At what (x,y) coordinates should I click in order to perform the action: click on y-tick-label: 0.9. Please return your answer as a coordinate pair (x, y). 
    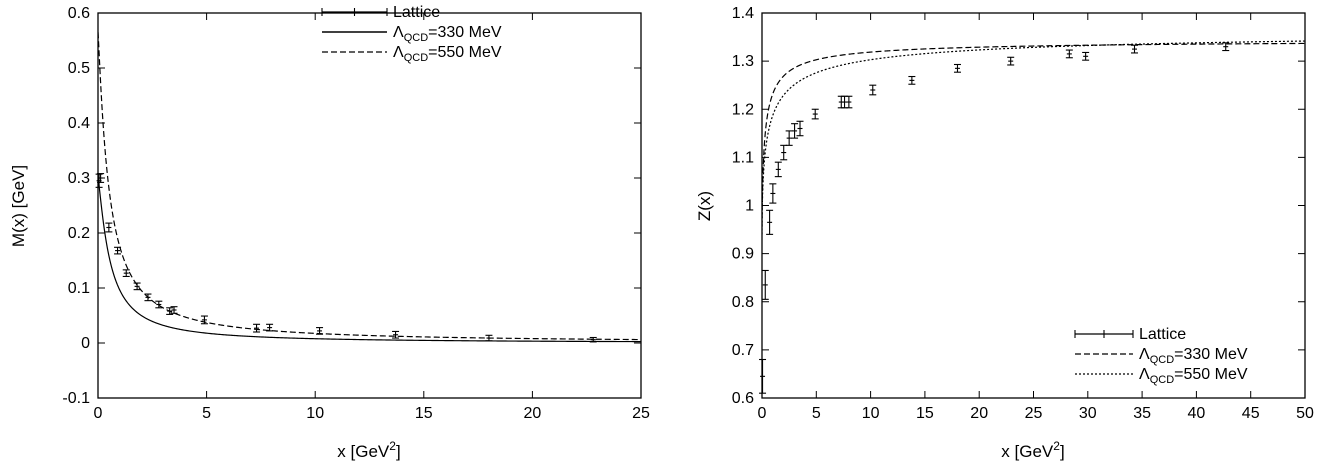
    Looking at the image, I should click on (743, 254).